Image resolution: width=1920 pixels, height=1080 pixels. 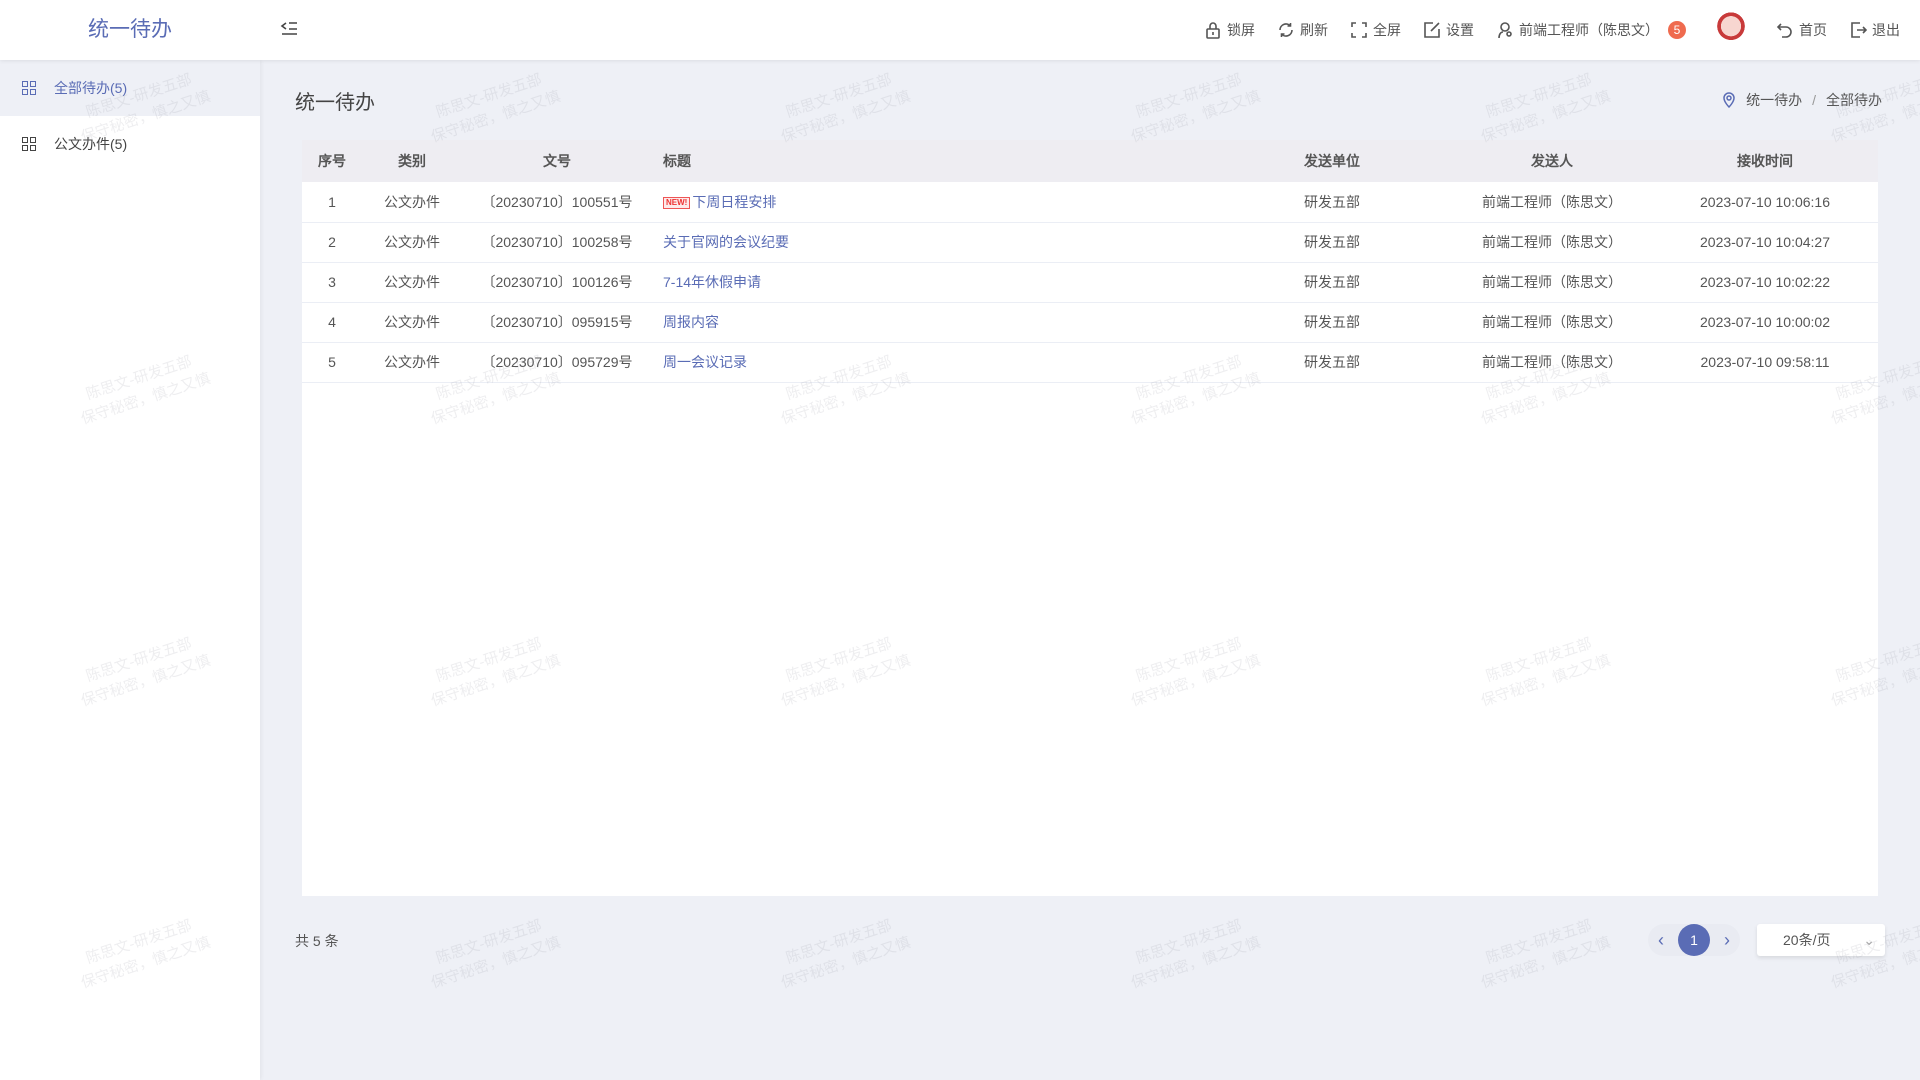 What do you see at coordinates (557, 202) in the screenshot?
I see `cell-doc-no: 〔20230710〕100551号` at bounding box center [557, 202].